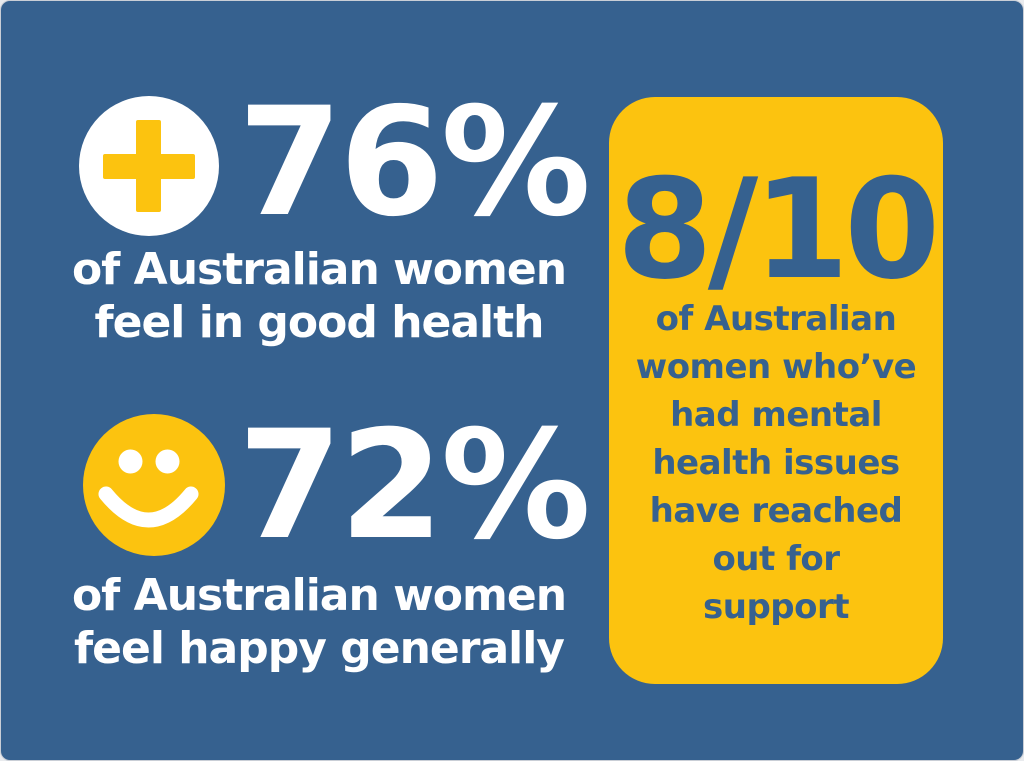 This screenshot has width=1024, height=761. What do you see at coordinates (319, 648) in the screenshot?
I see `caption-line: feel happy generally` at bounding box center [319, 648].